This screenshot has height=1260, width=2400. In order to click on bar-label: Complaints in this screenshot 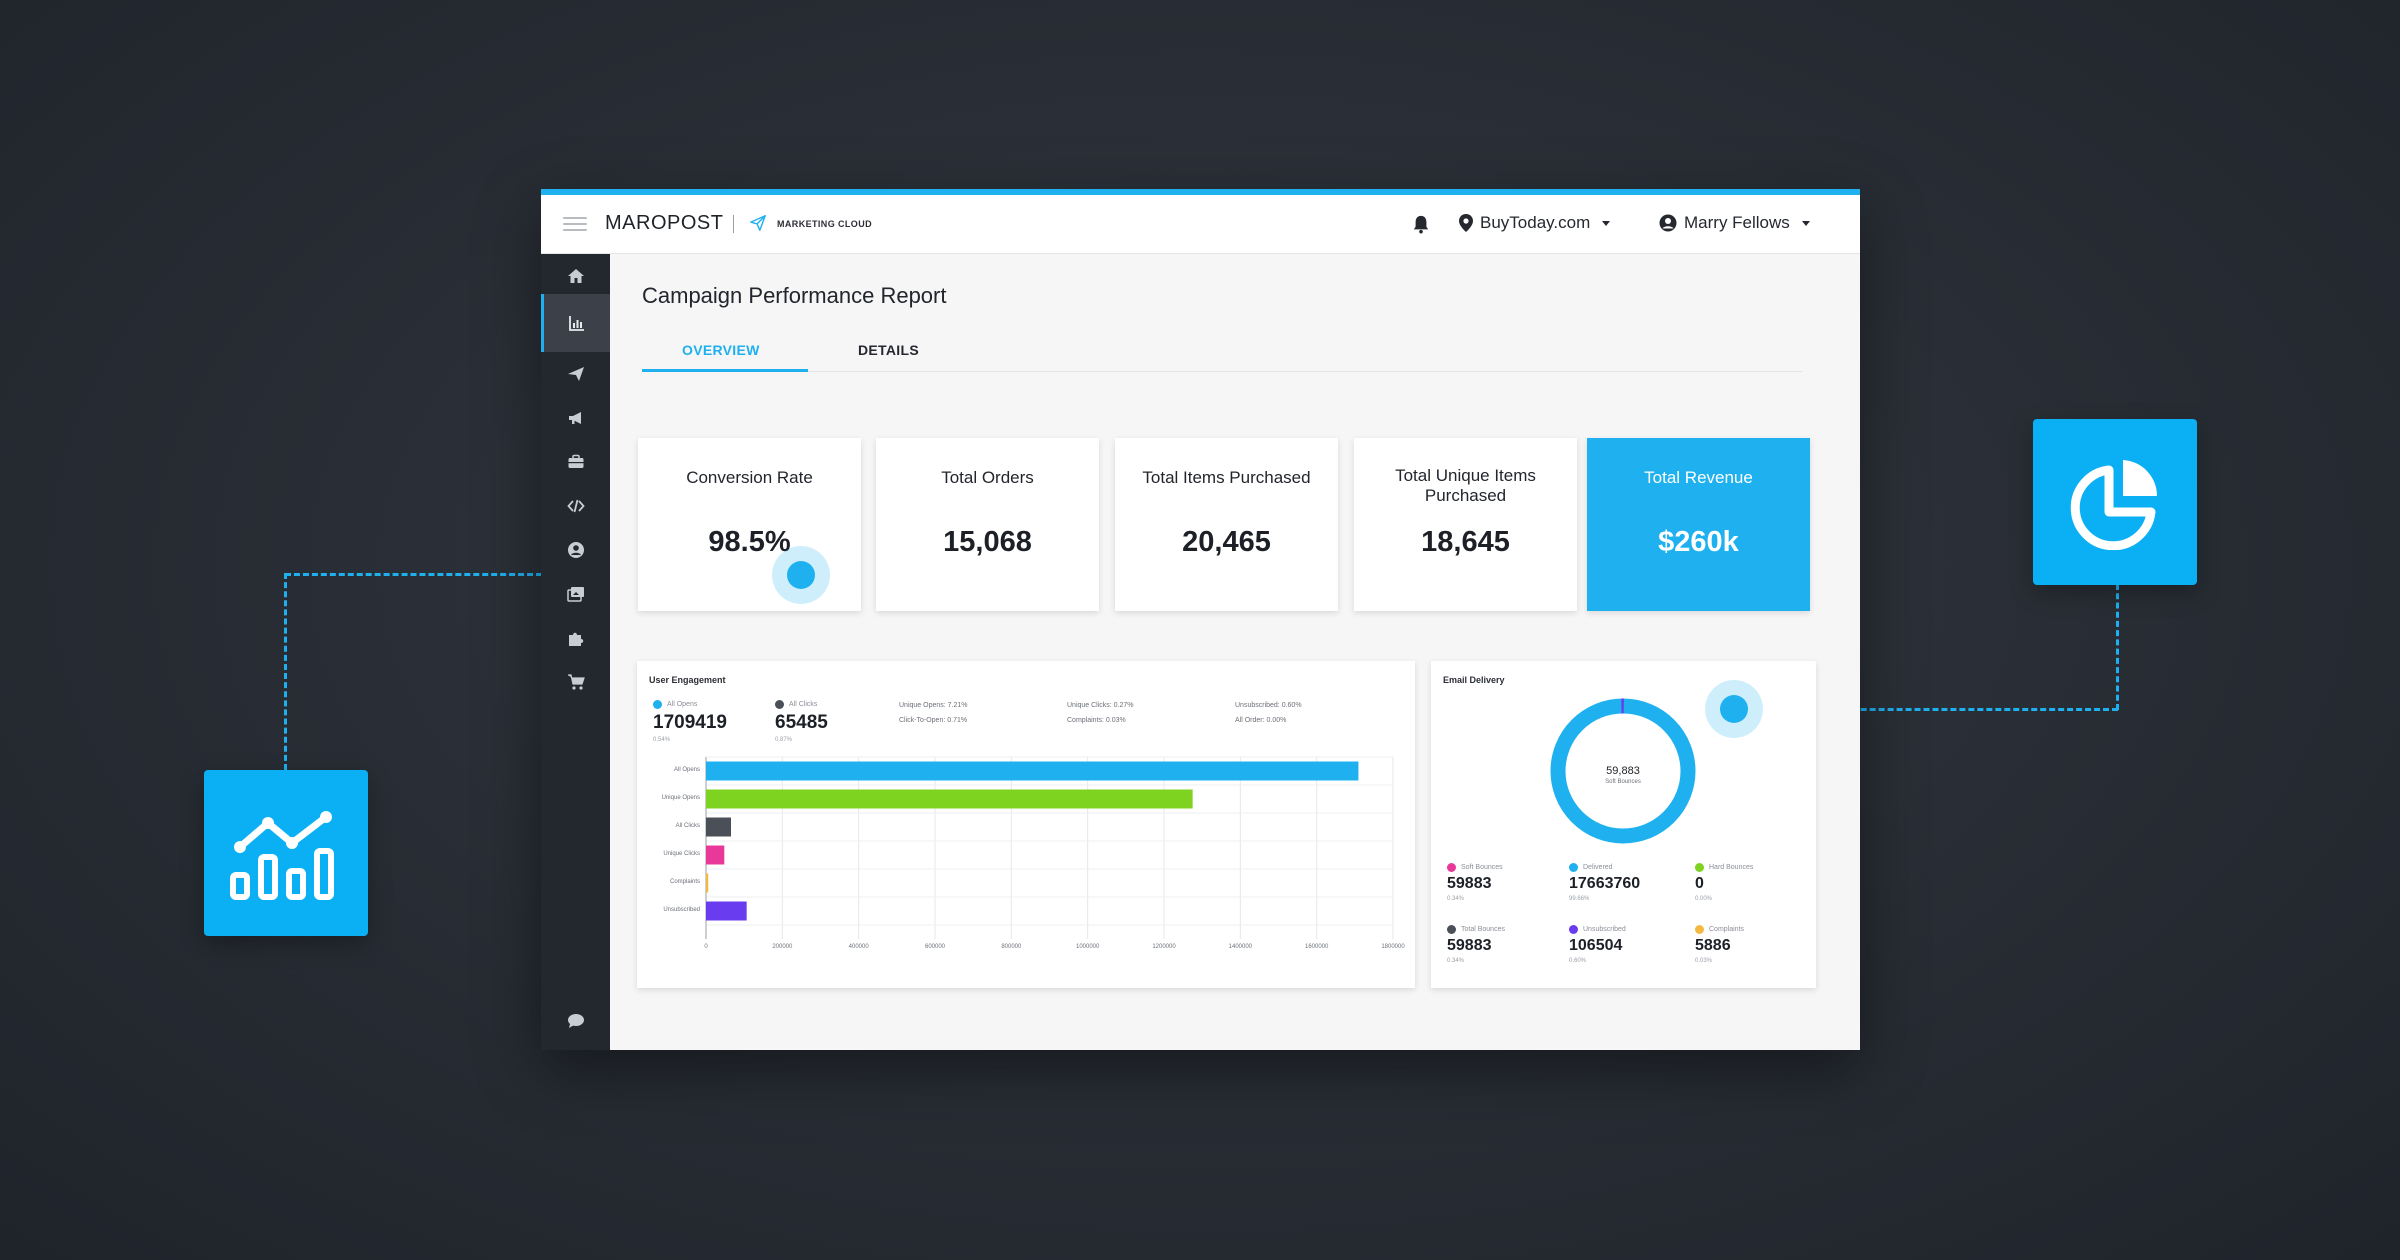, I will do `click(684, 882)`.